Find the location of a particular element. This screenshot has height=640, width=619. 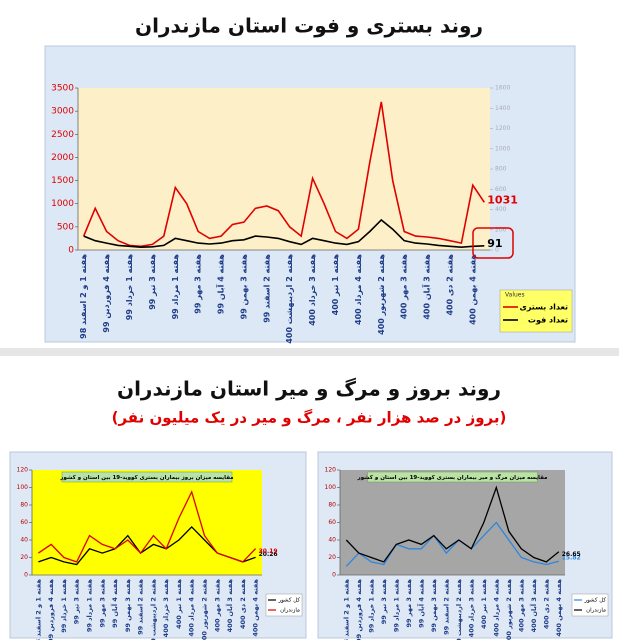

y2-tick-label: 0 is located at coordinates (497, 250).